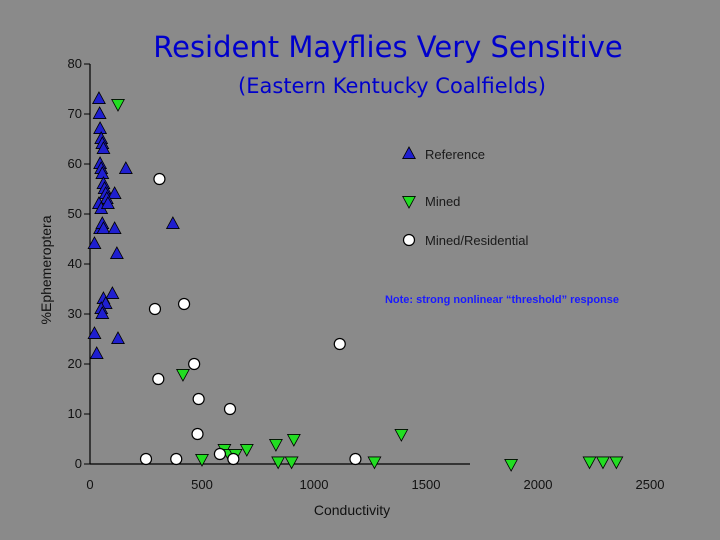  What do you see at coordinates (89, 484) in the screenshot?
I see `x-tick-label: 0` at bounding box center [89, 484].